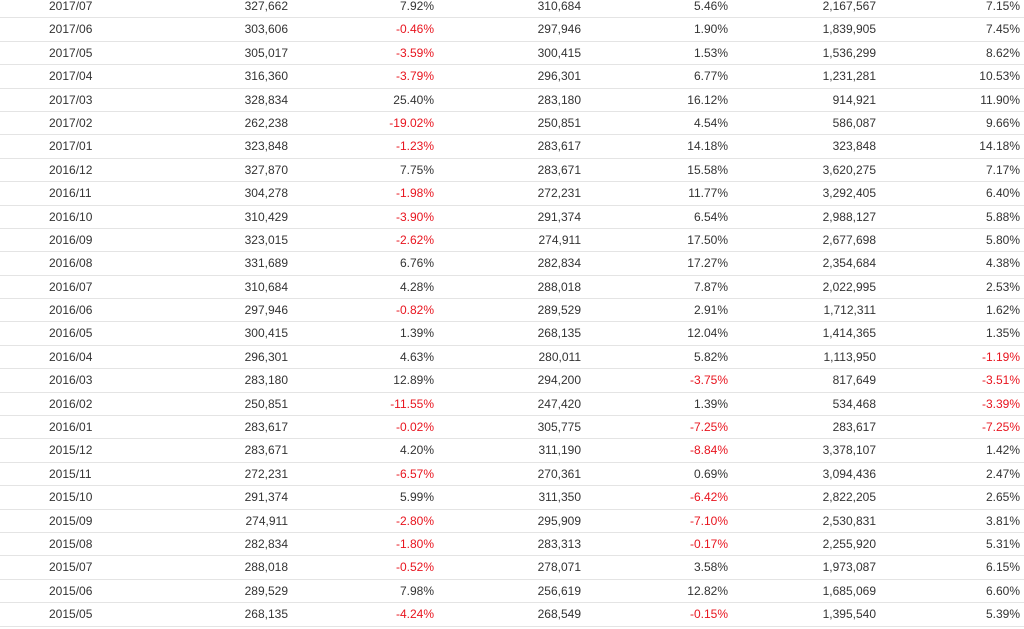  What do you see at coordinates (710, 52) in the screenshot?
I see `comparison-change-cell: 1.53%` at bounding box center [710, 52].